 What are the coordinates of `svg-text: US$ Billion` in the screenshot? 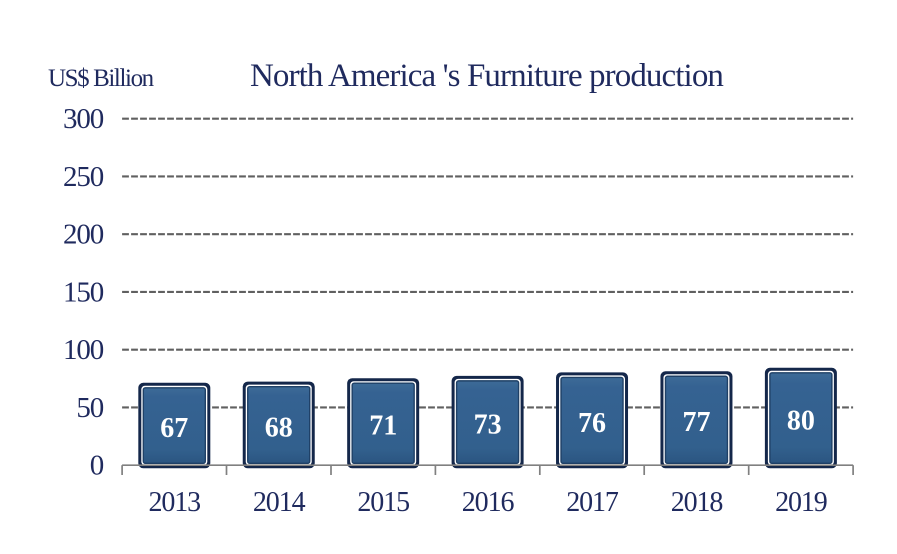 It's located at (101, 78).